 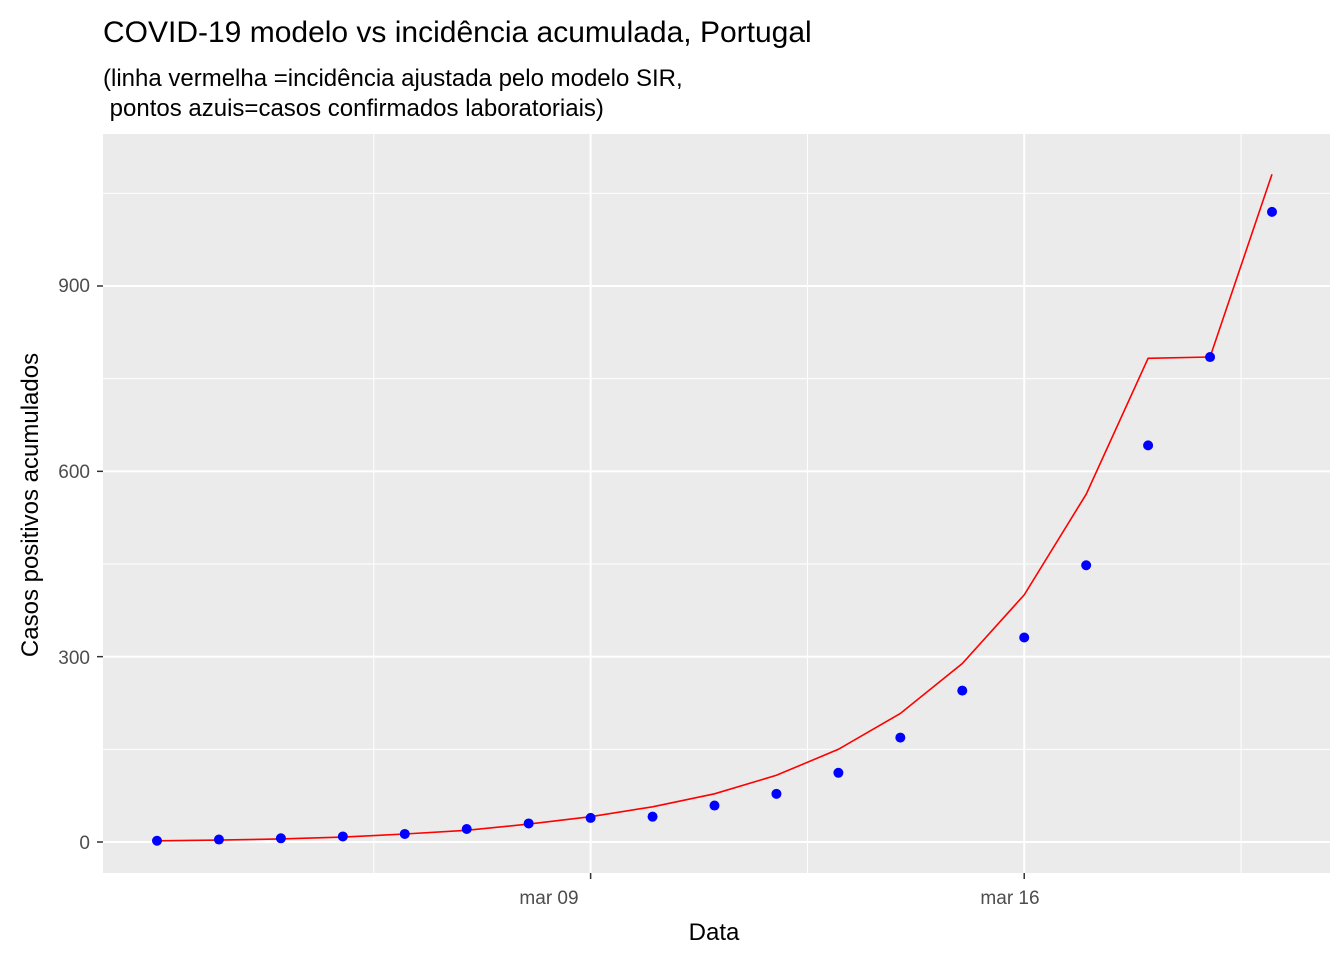 I want to click on y-tick-label-300: 300, so click(x=74, y=658).